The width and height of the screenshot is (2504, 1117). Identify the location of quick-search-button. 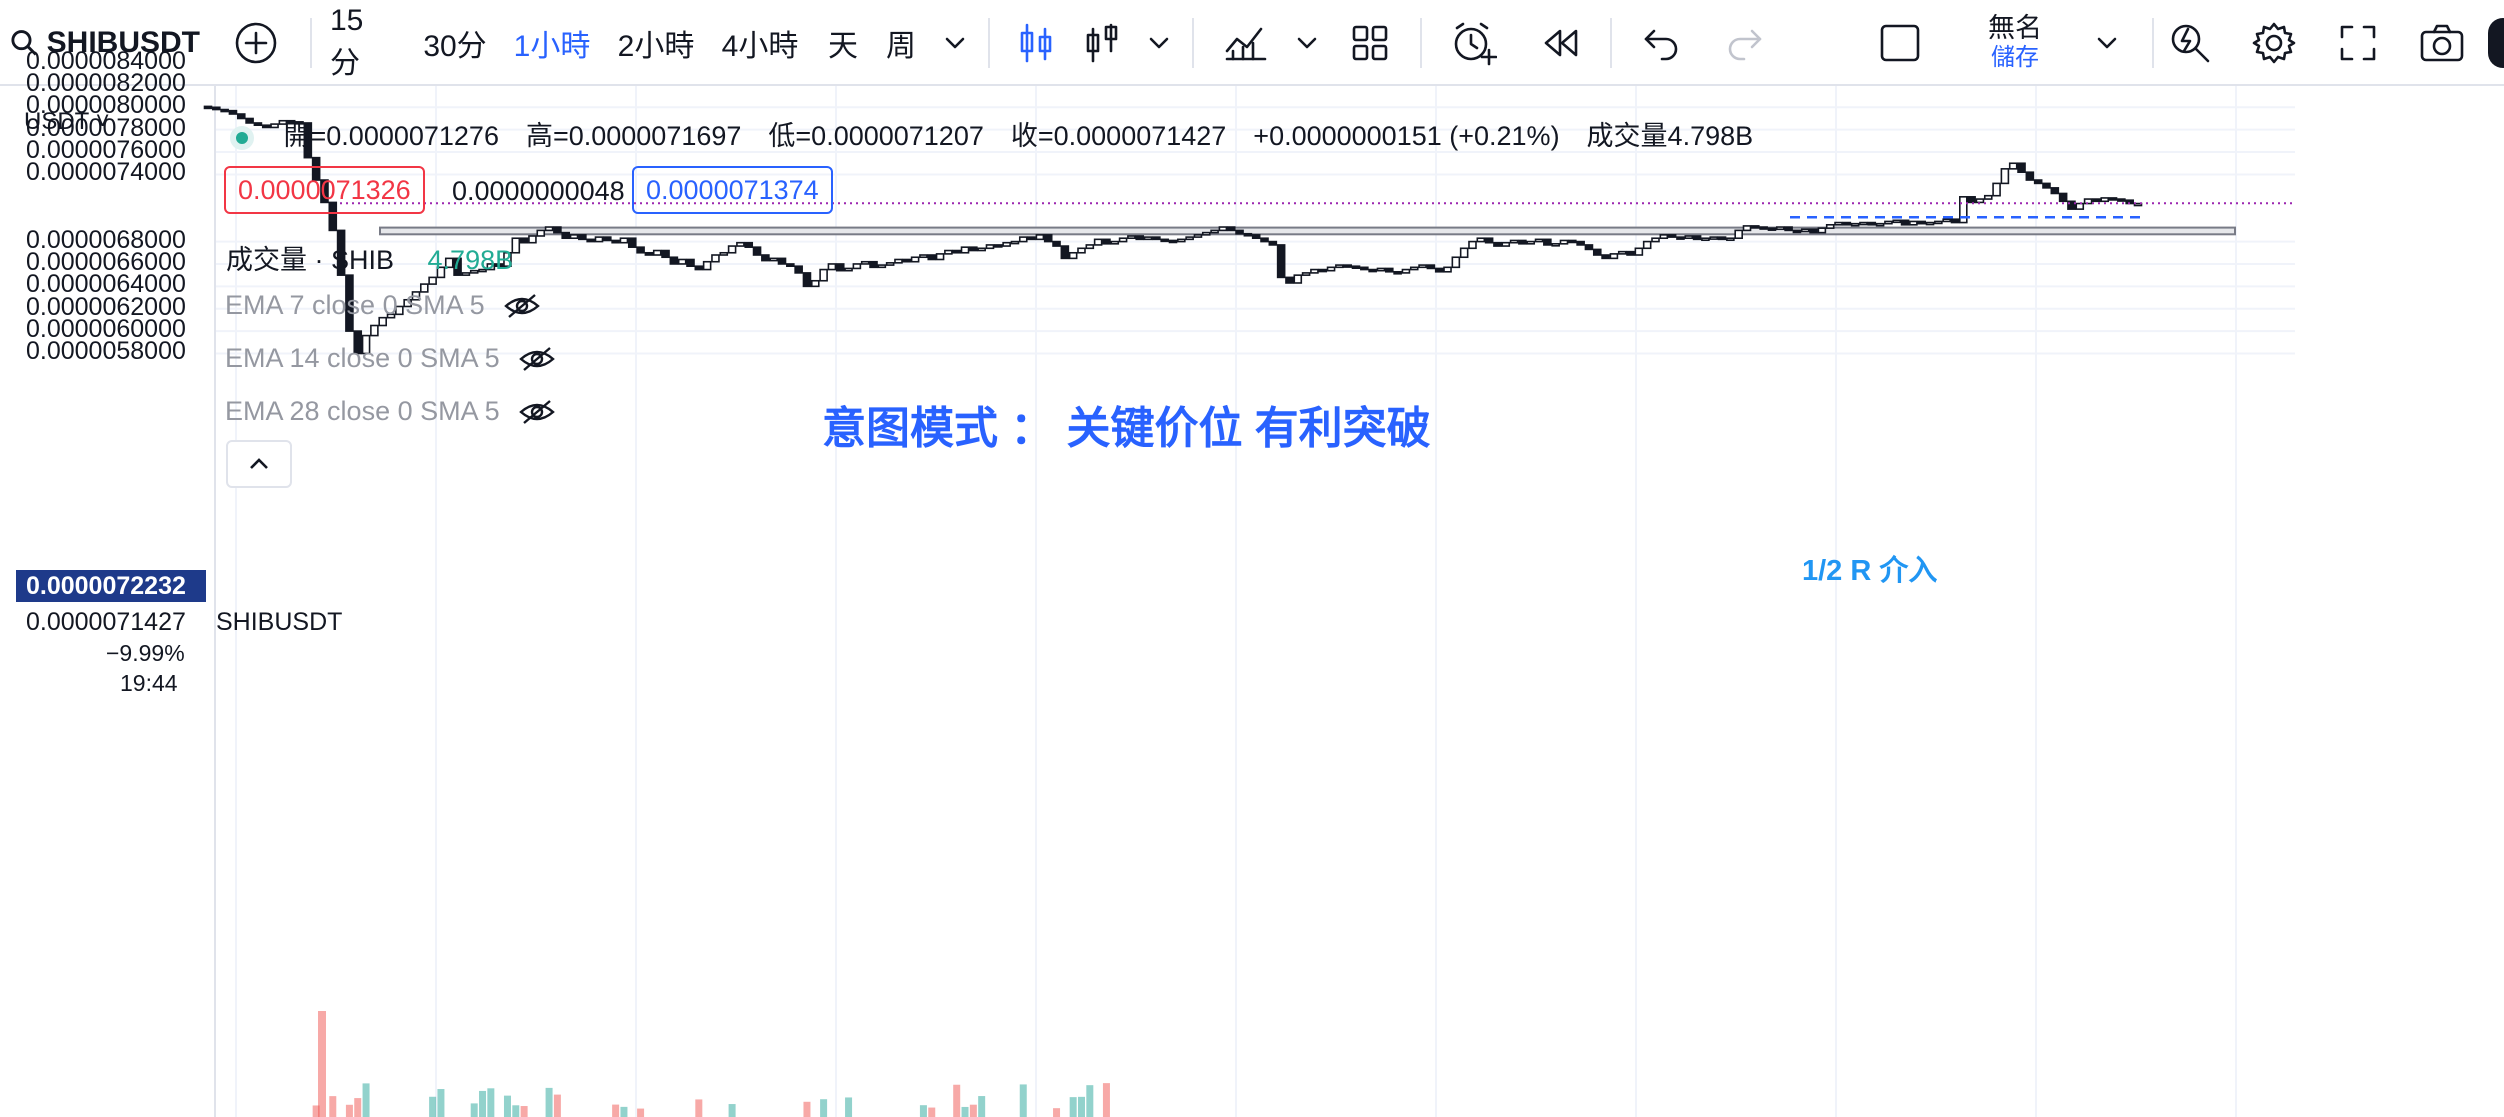
(2190, 43).